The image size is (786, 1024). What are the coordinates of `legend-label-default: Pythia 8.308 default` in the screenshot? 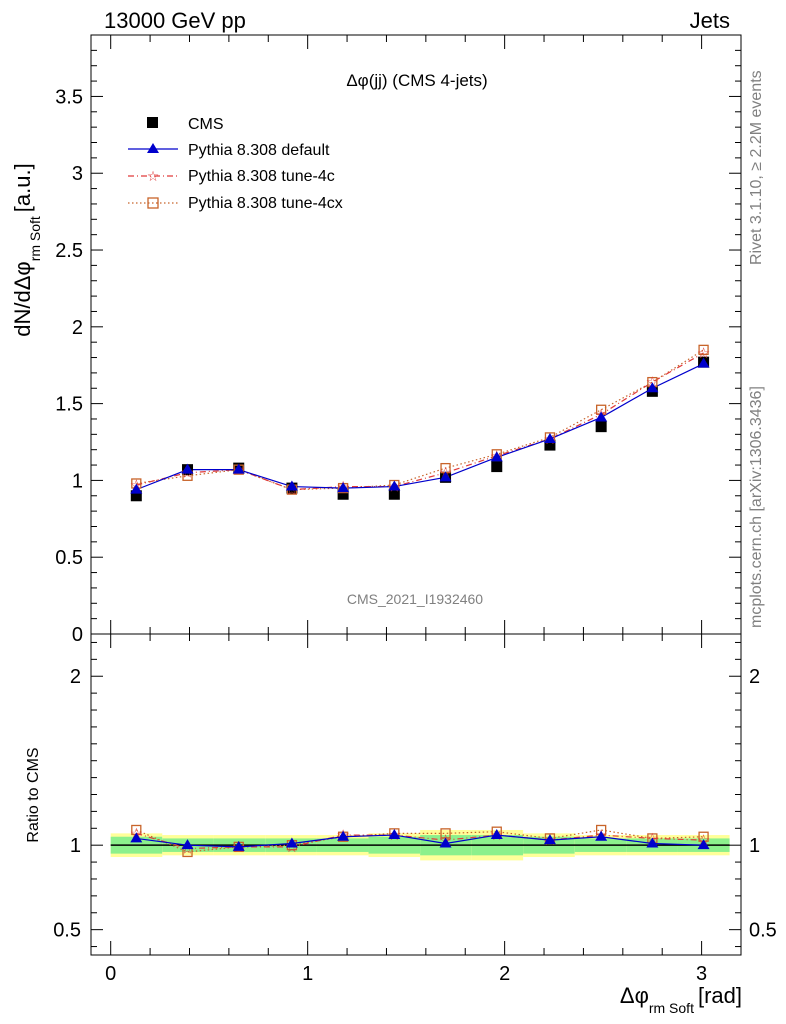 It's located at (259, 150).